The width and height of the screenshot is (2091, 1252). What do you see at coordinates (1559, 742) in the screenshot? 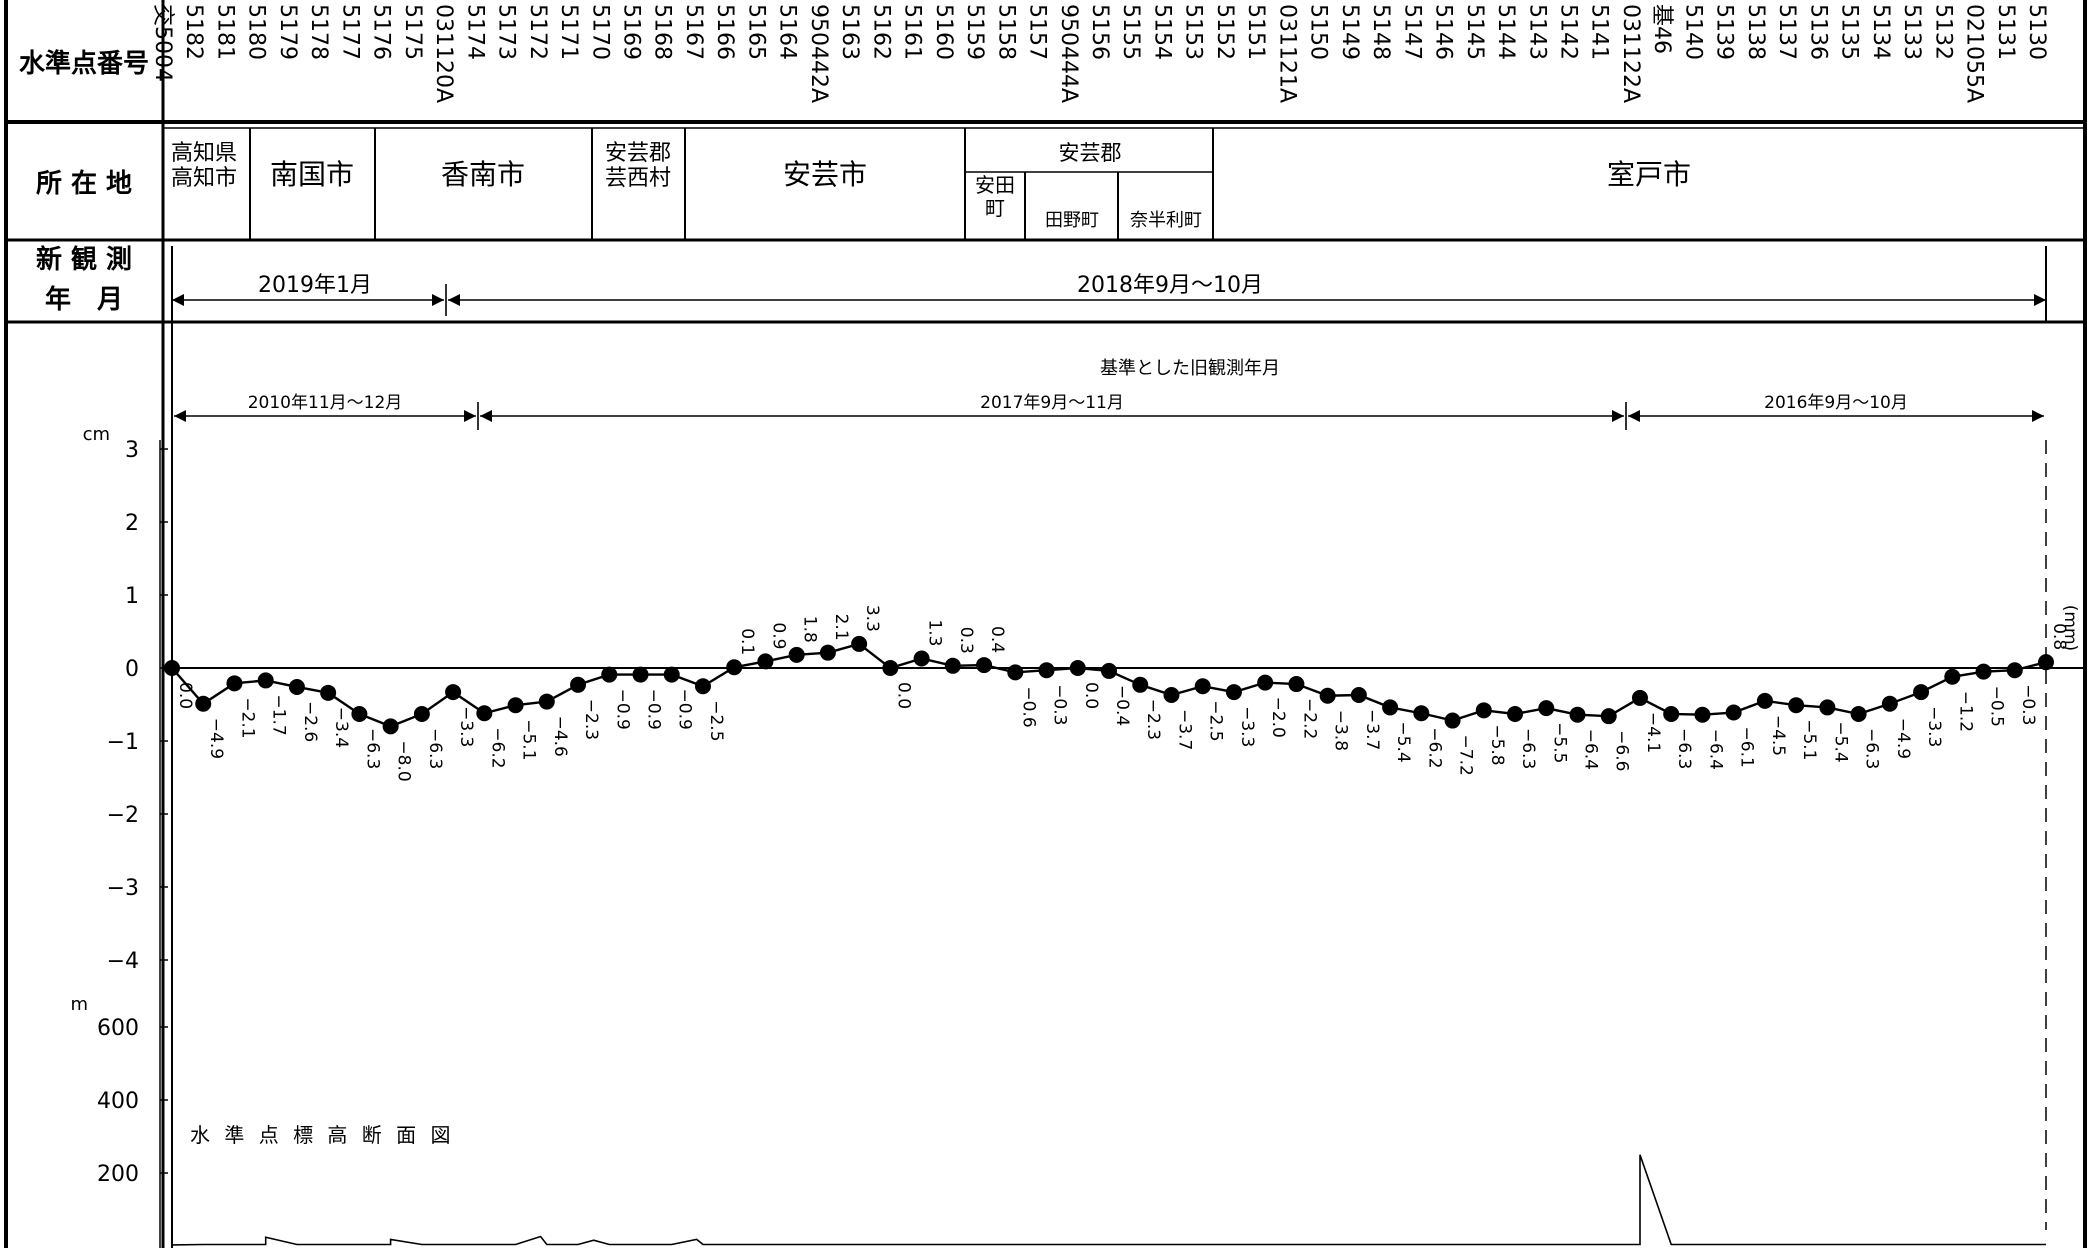
I see `data-label: −5.5` at bounding box center [1559, 742].